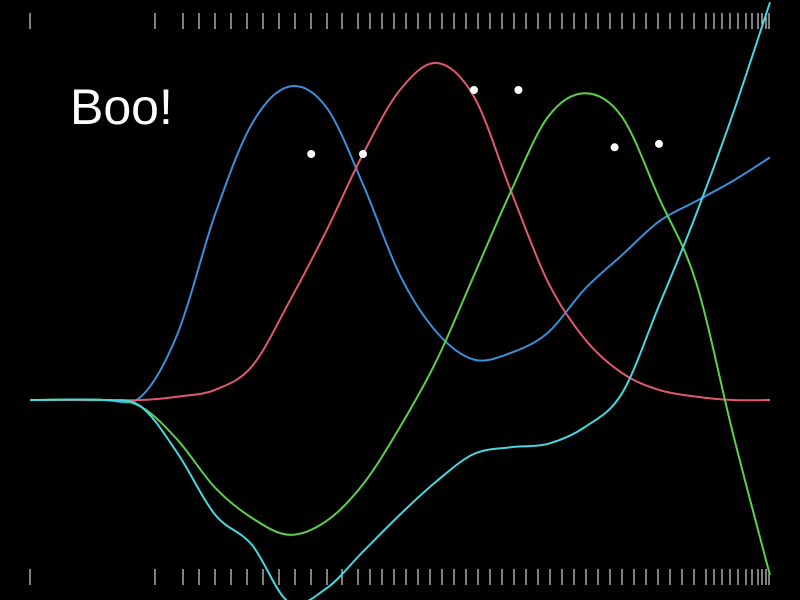 The image size is (800, 600). What do you see at coordinates (399, 21) in the screenshot?
I see `top-tick-marks` at bounding box center [399, 21].